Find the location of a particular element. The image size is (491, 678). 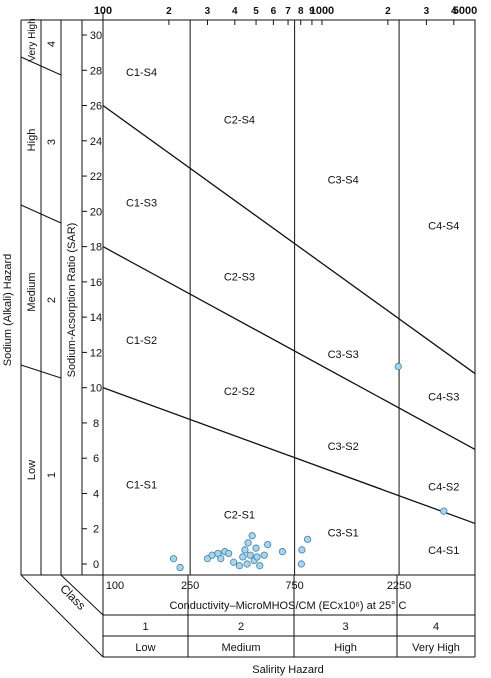

y-tick-label: 10 is located at coordinates (96, 389).